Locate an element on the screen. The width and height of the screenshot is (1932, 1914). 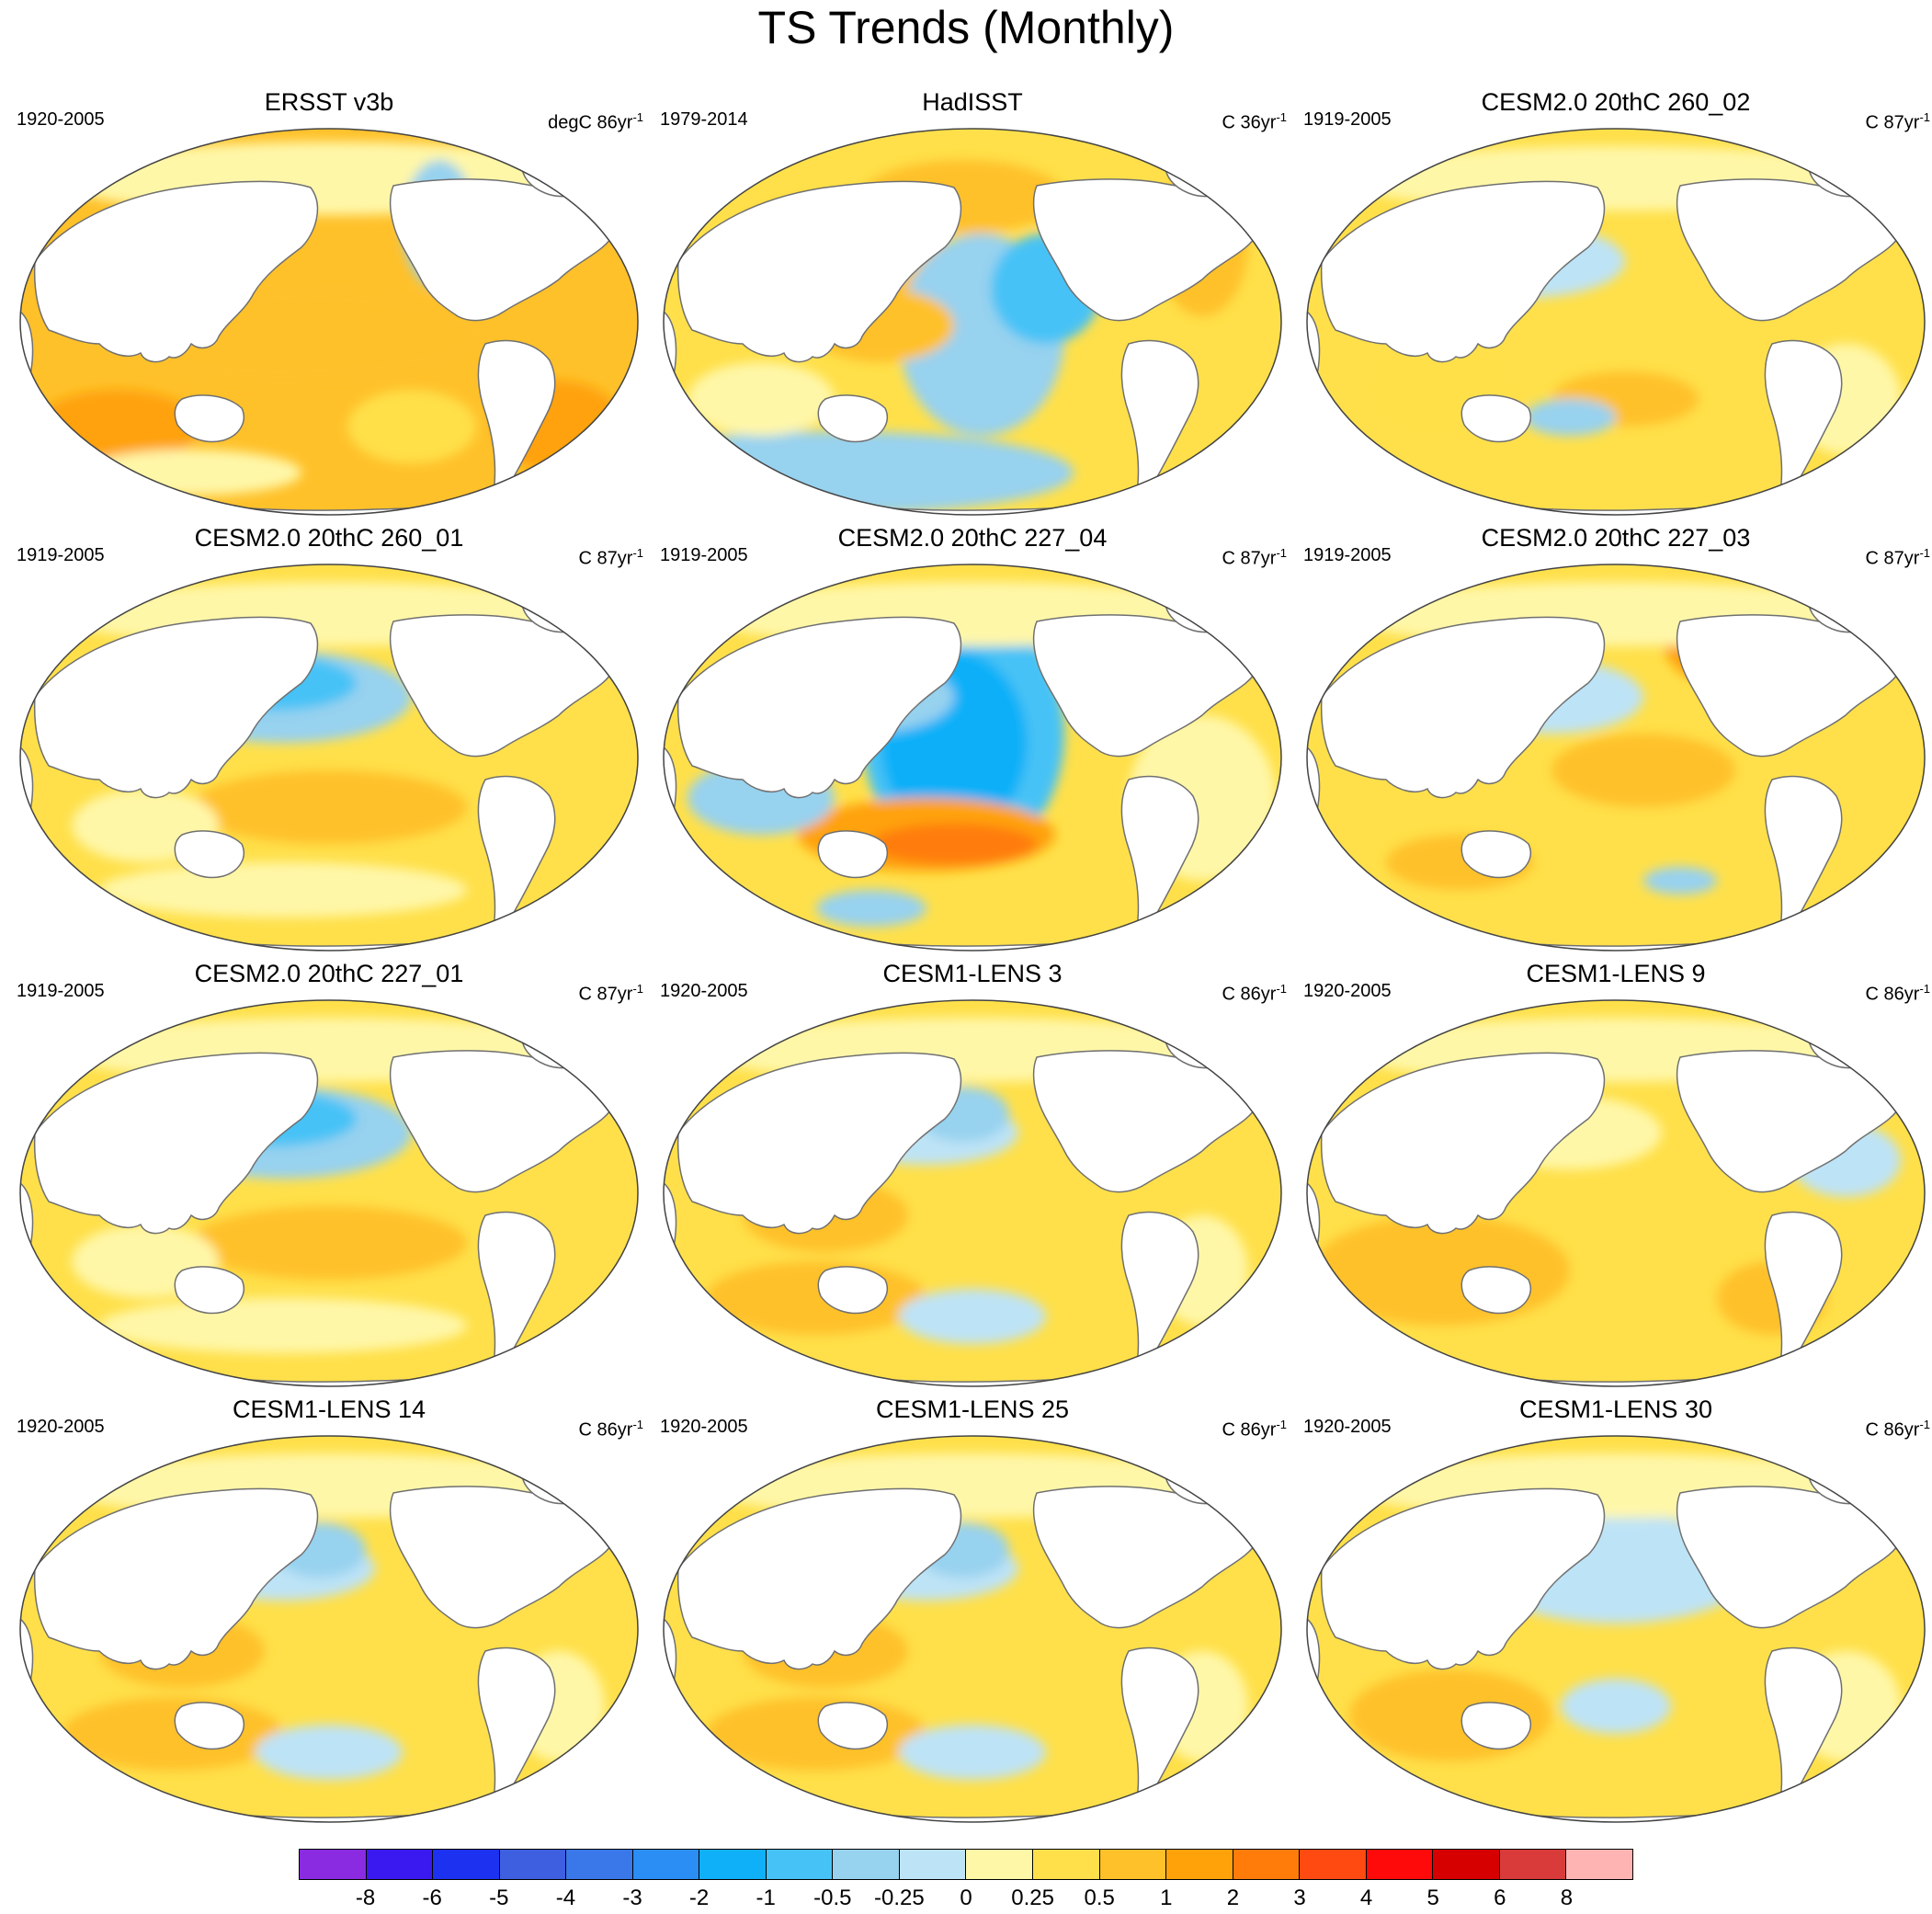
panel-title: HadISST is located at coordinates (972, 102).